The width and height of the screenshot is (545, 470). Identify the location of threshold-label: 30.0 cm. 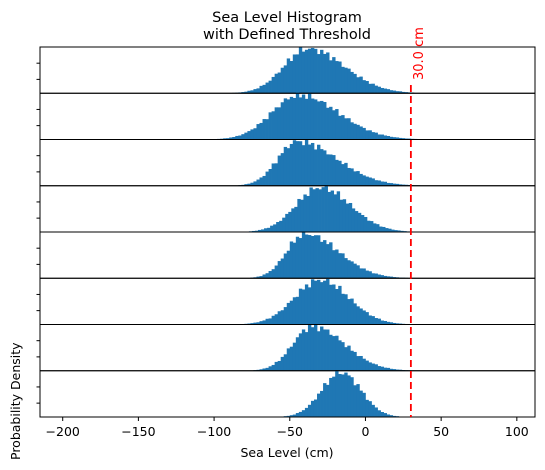
(419, 53).